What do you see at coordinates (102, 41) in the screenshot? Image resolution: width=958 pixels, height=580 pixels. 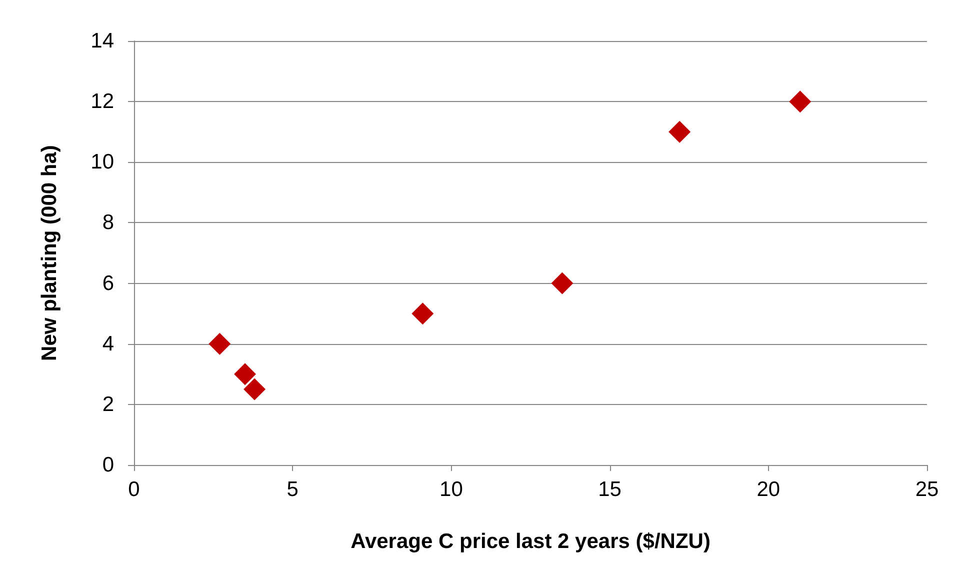 I see `y-tick-label: 14` at bounding box center [102, 41].